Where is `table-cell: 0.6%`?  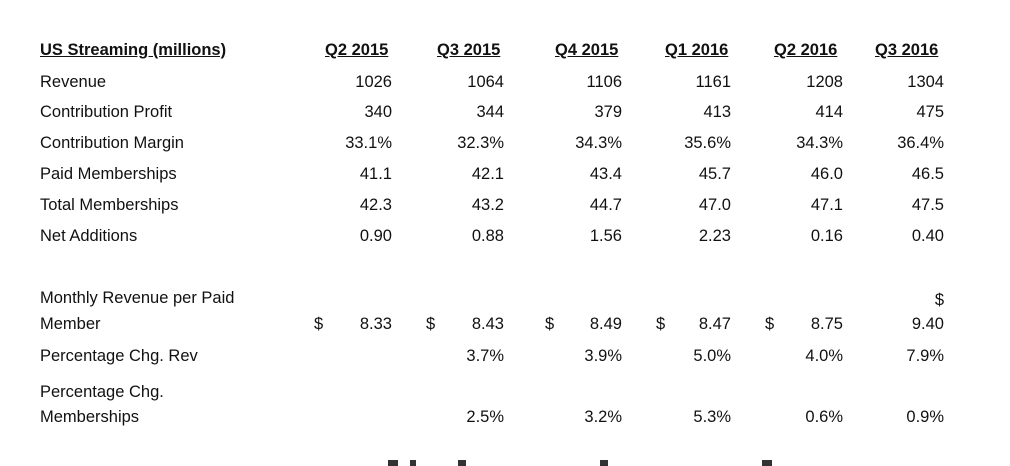 table-cell: 0.6% is located at coordinates (824, 417).